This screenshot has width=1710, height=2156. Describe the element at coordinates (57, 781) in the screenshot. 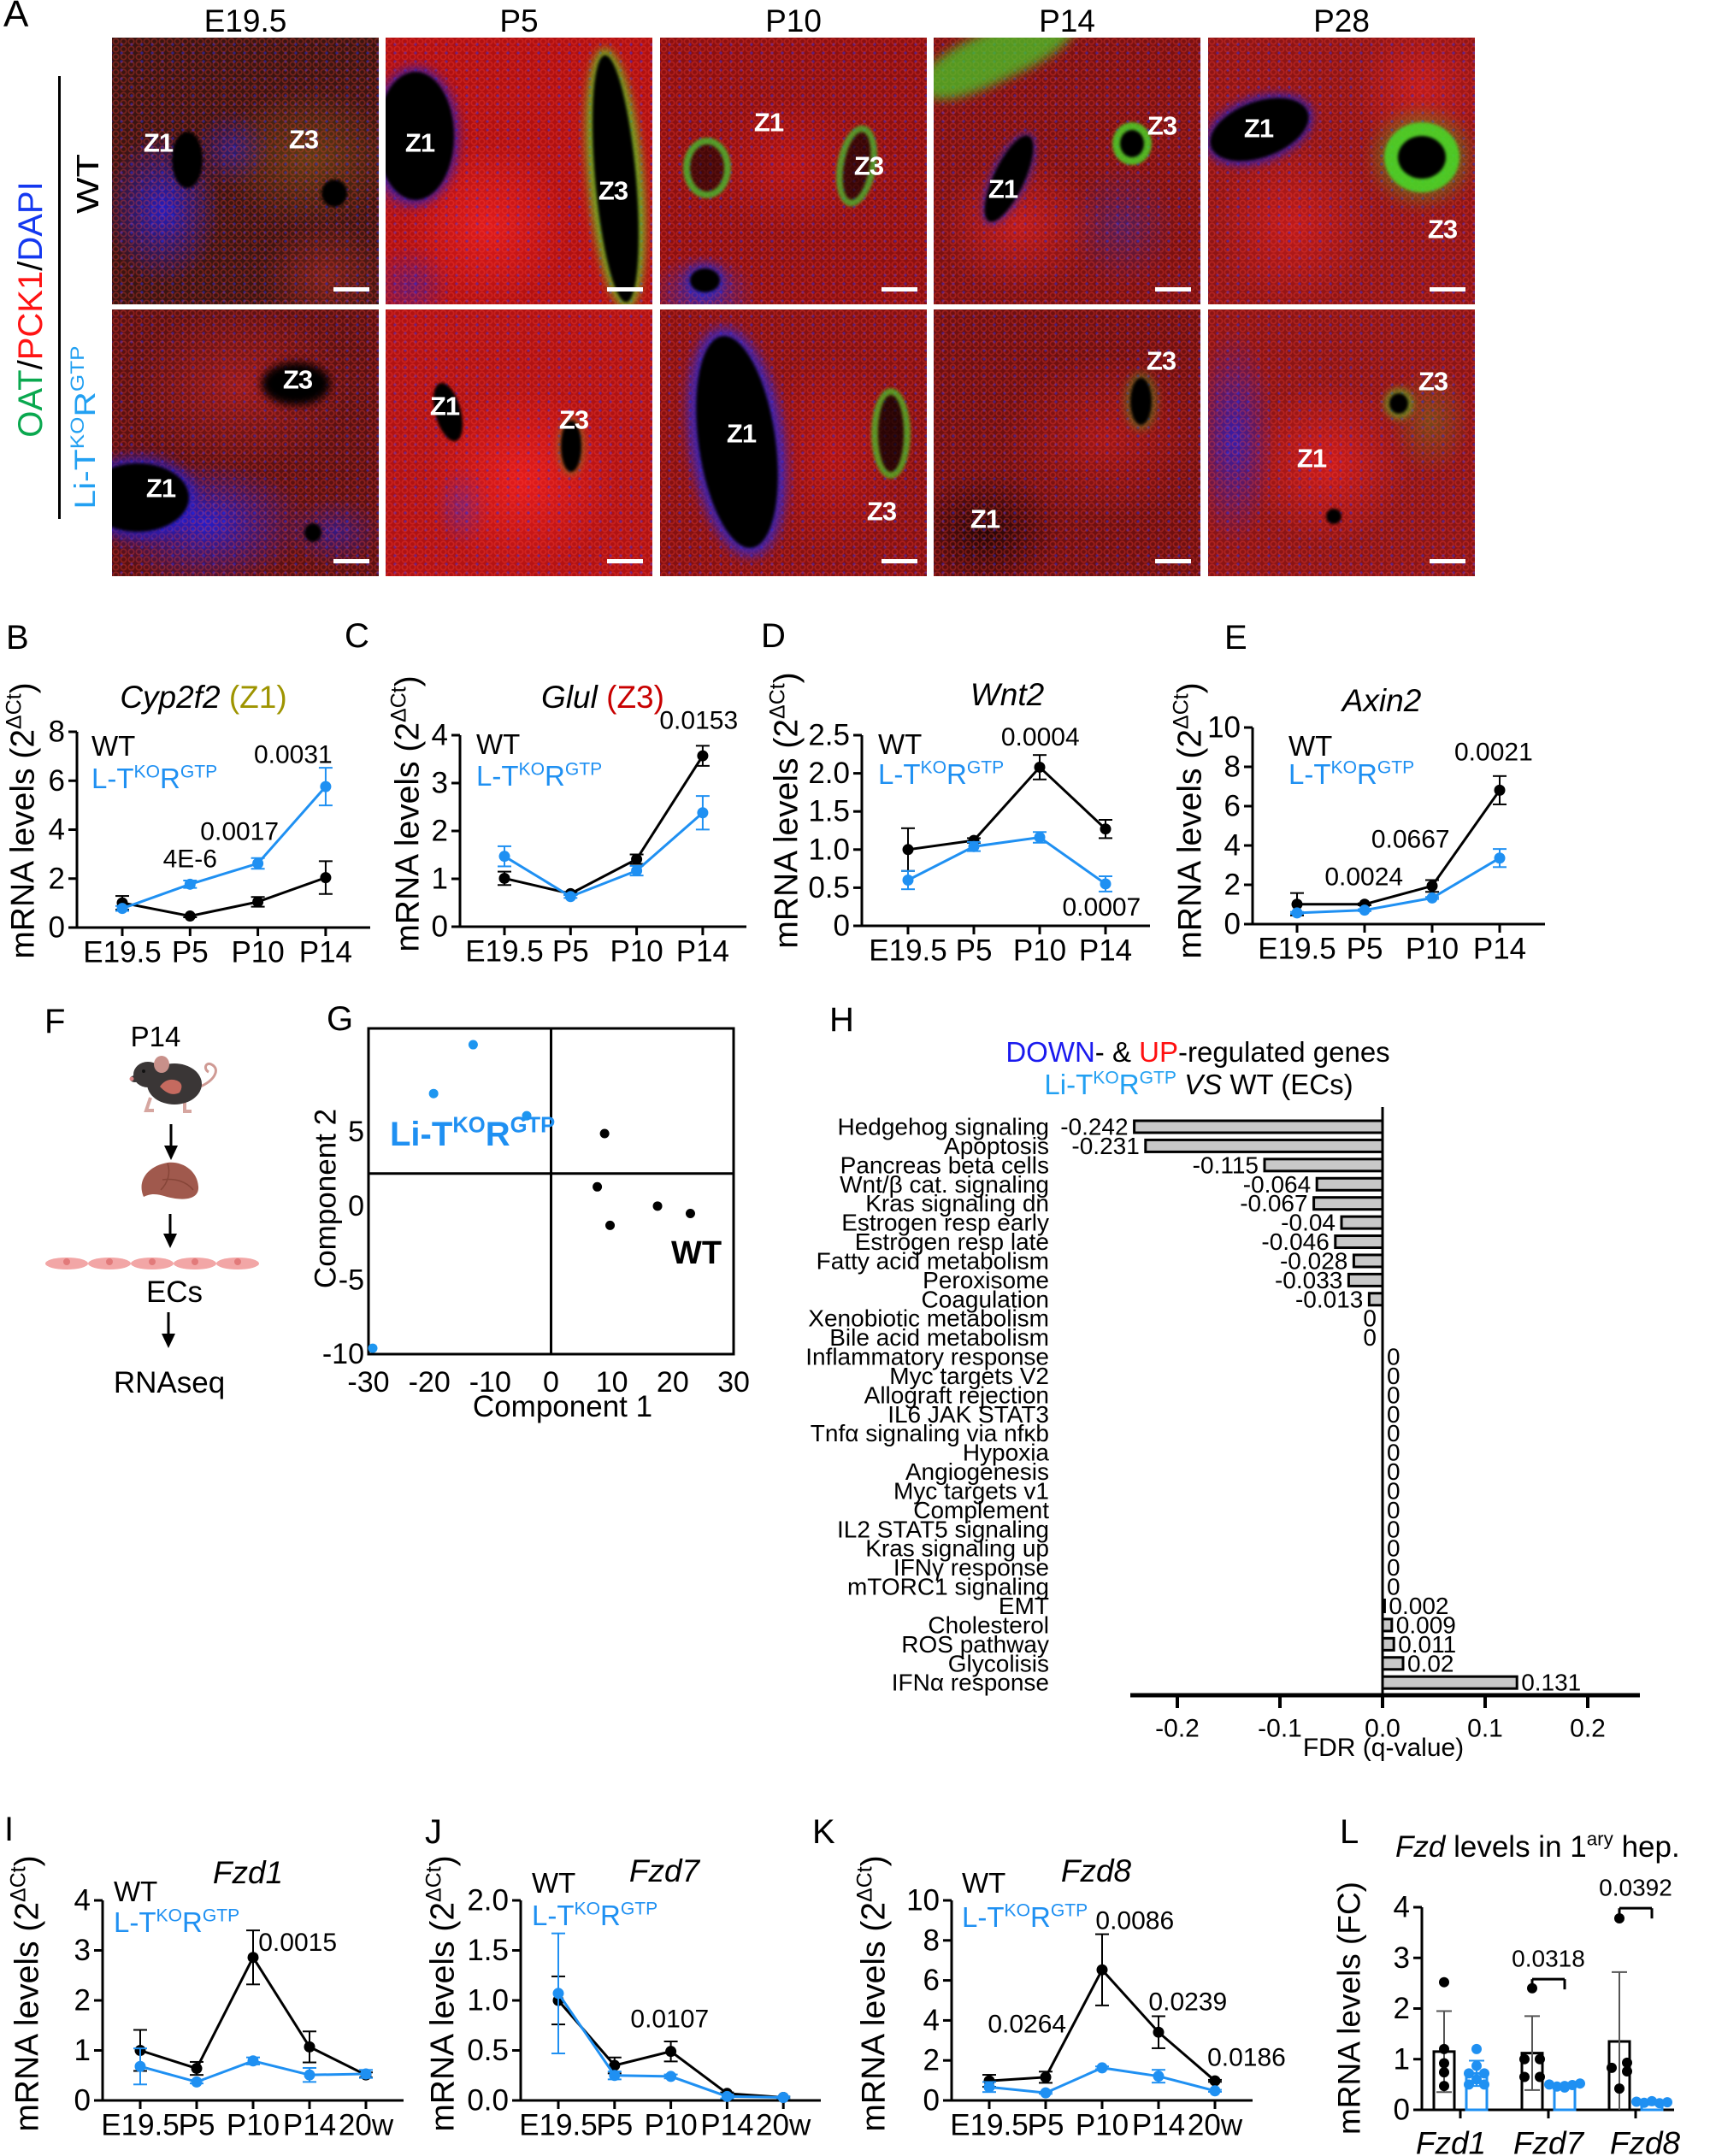

I see `y-tick-label: 6` at that location.